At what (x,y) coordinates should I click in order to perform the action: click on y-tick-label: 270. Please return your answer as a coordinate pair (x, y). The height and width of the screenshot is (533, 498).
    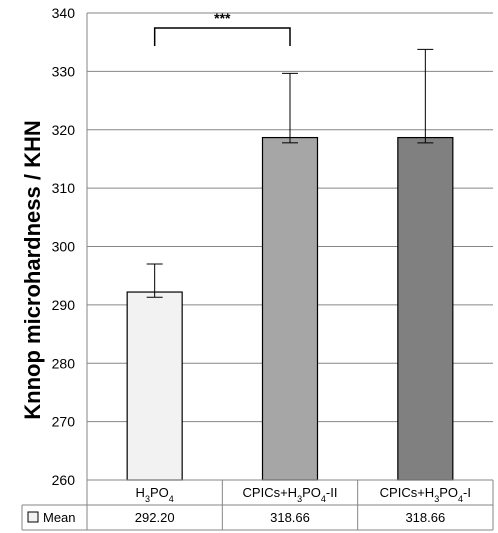
    Looking at the image, I should click on (64, 422).